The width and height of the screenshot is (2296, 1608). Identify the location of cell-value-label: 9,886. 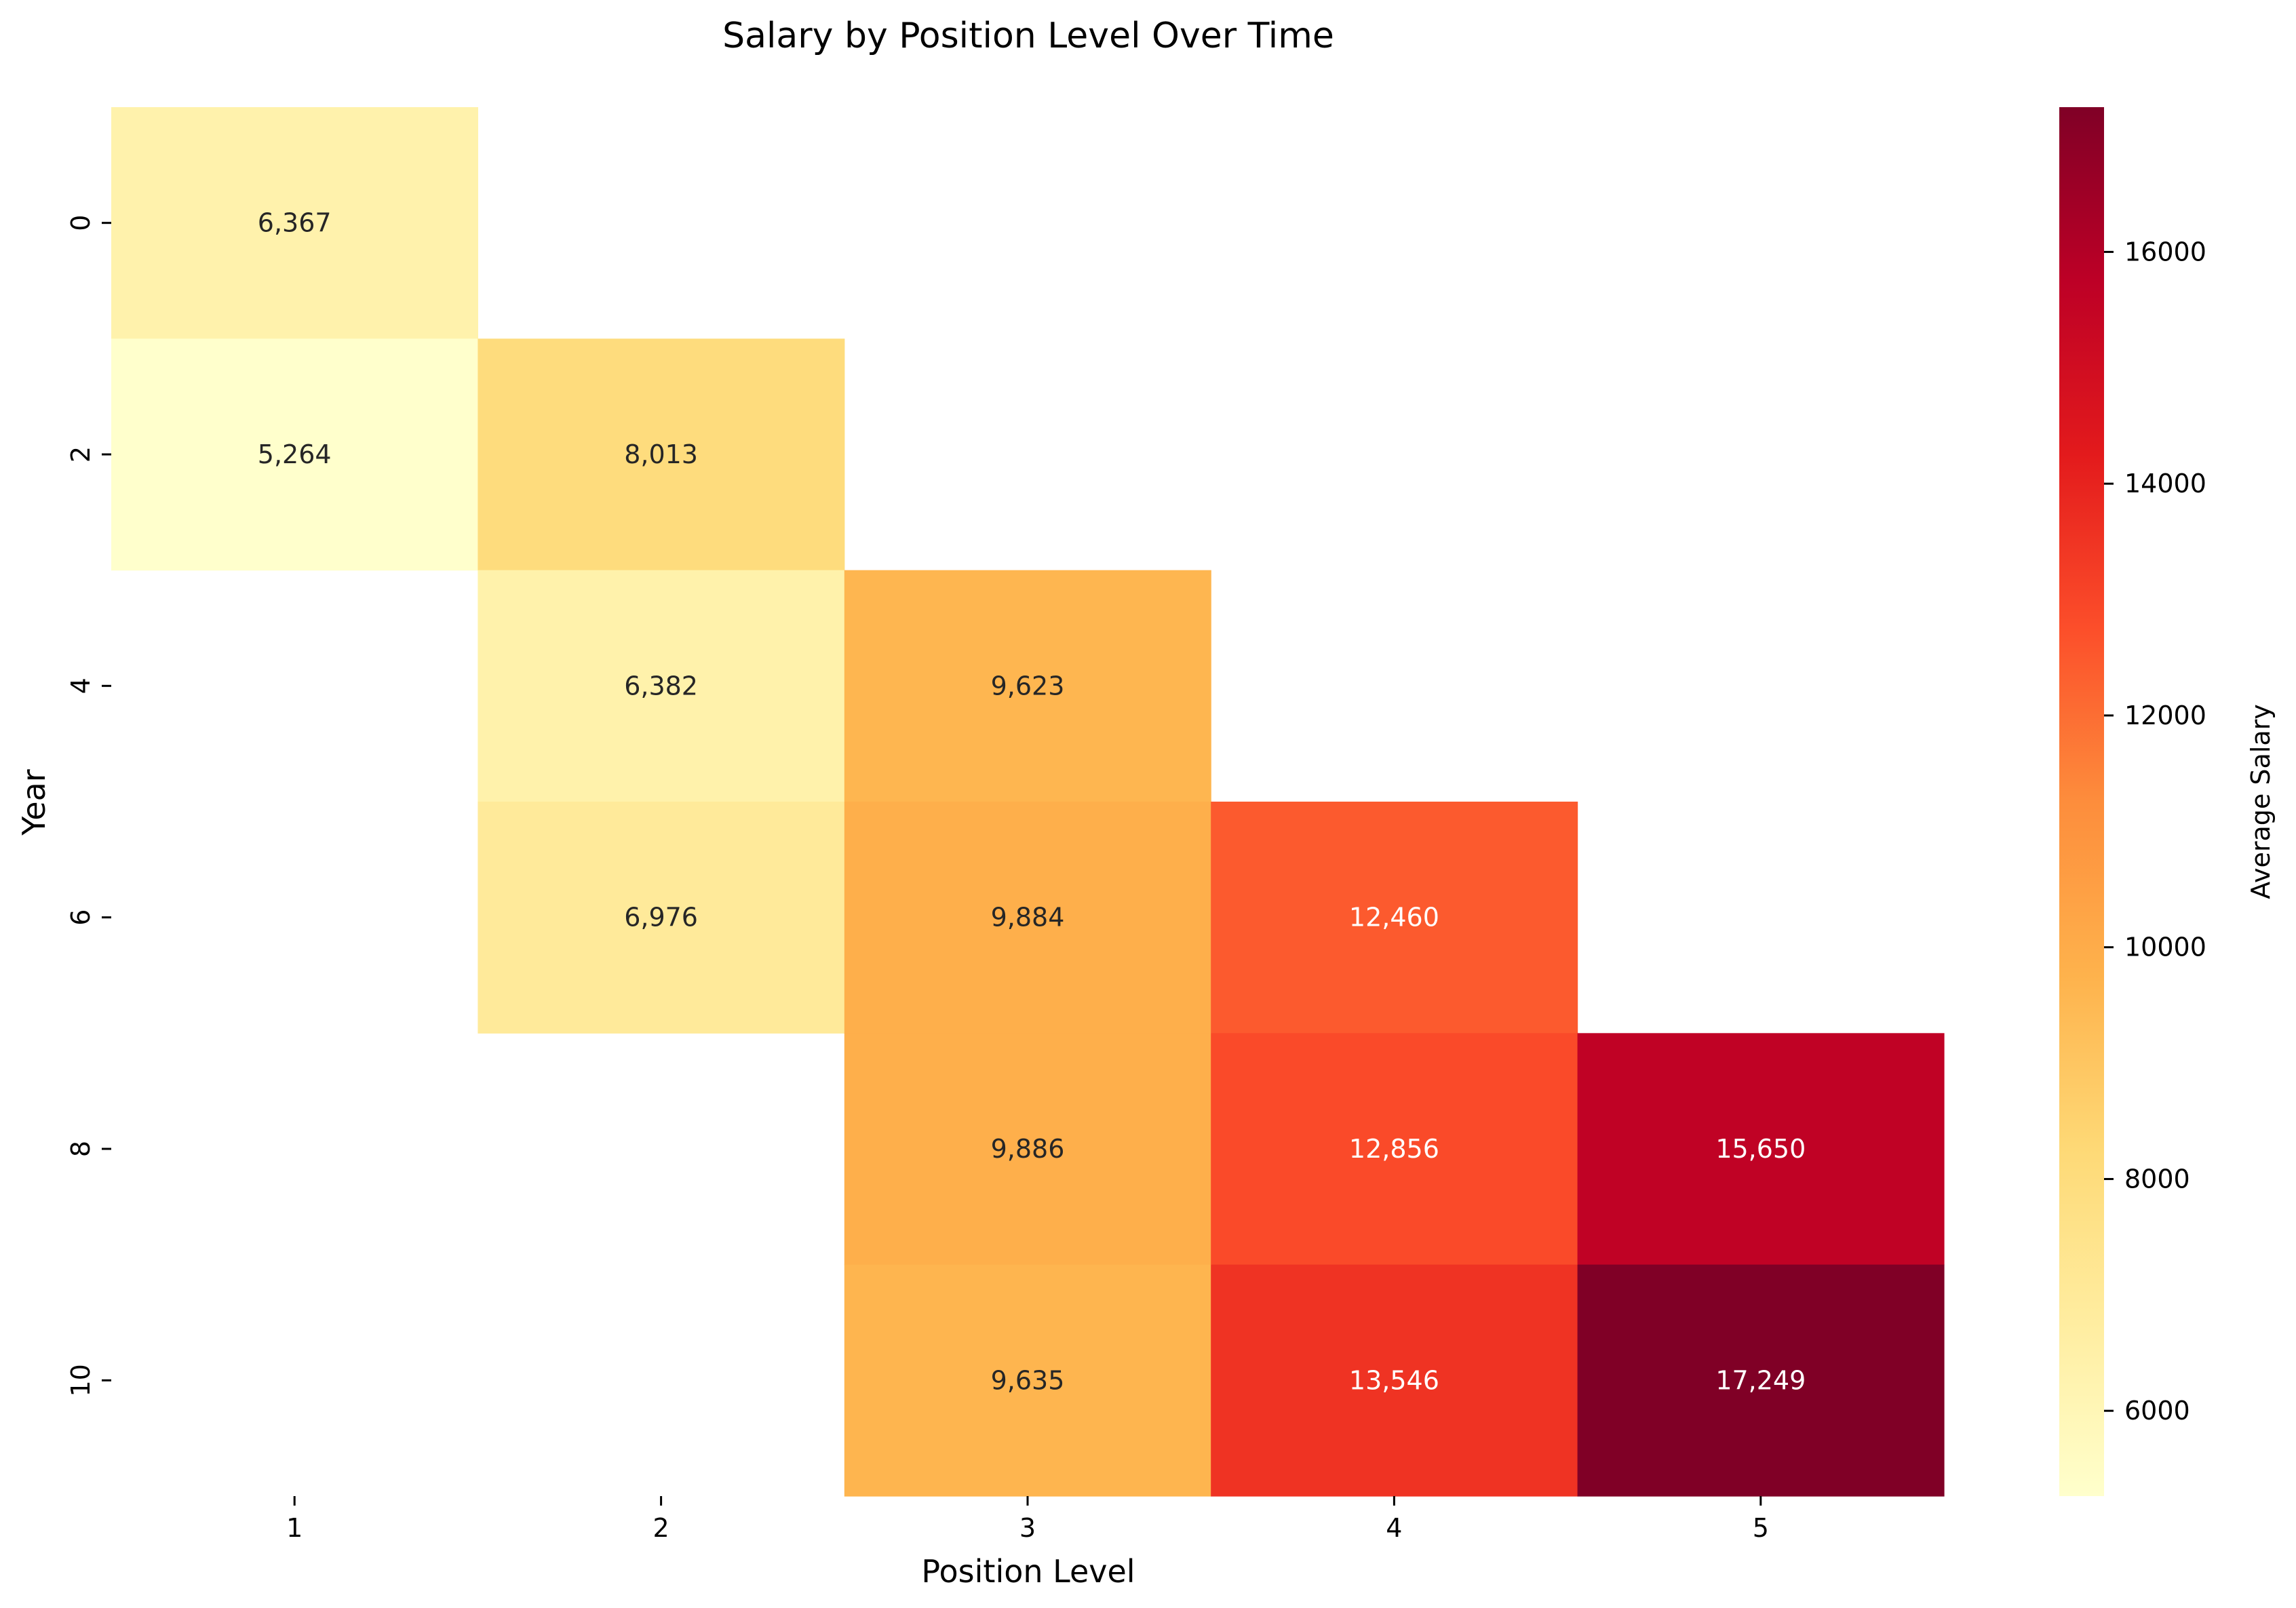
(1028, 1149).